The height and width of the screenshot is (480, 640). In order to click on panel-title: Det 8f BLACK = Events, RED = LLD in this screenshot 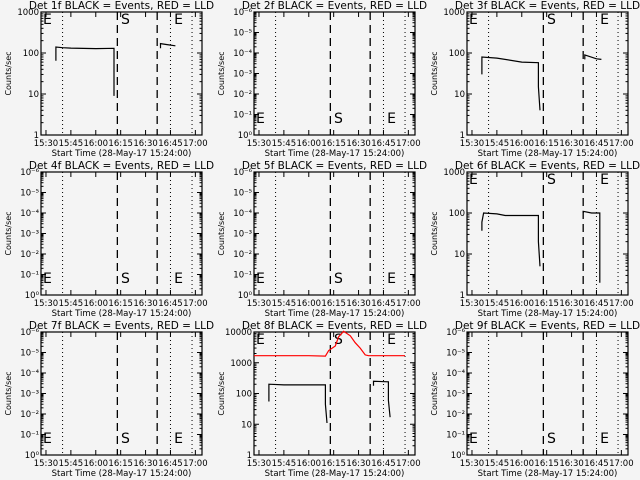, I will do `click(334, 326)`.